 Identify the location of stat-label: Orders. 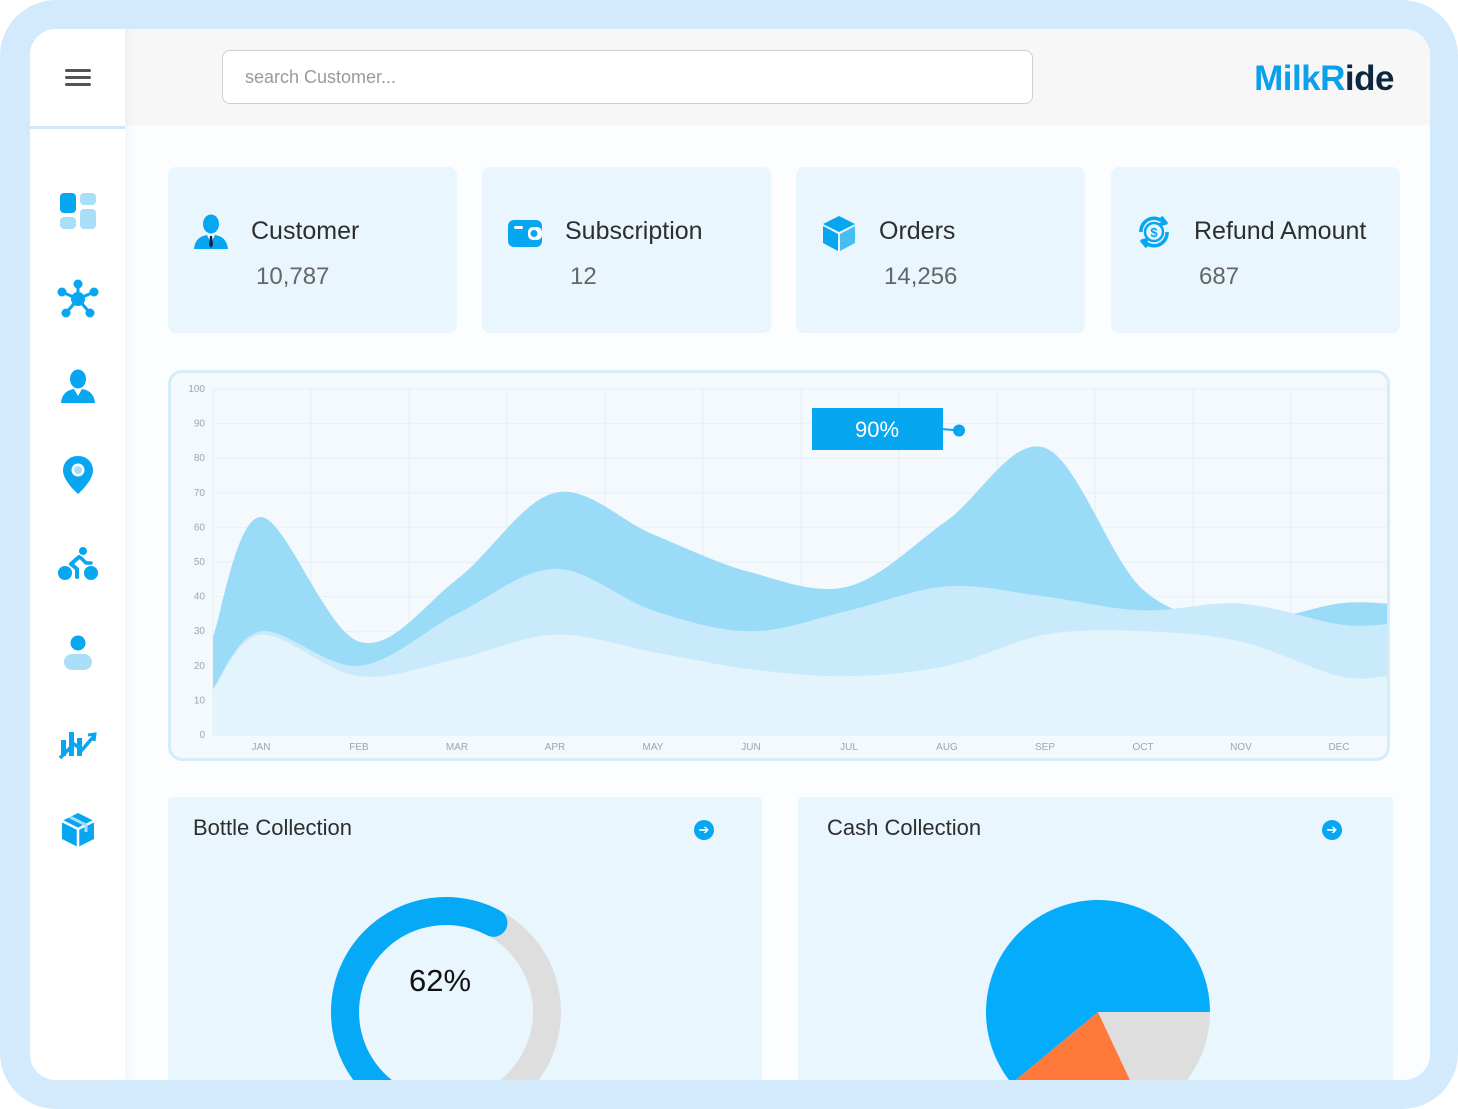
(917, 231).